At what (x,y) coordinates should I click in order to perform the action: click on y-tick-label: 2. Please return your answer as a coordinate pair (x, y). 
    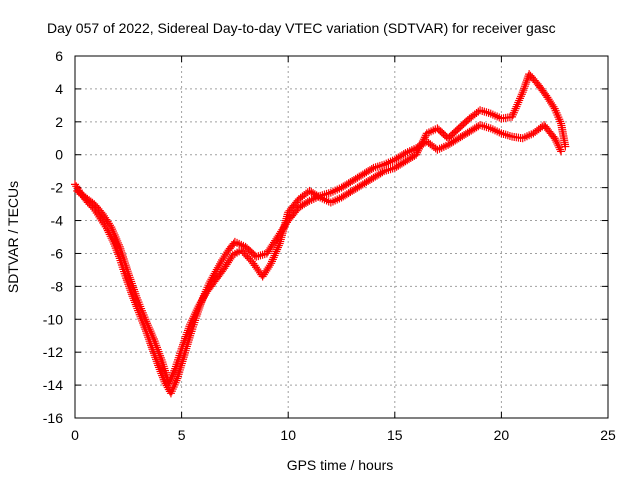
    Looking at the image, I should click on (59, 122).